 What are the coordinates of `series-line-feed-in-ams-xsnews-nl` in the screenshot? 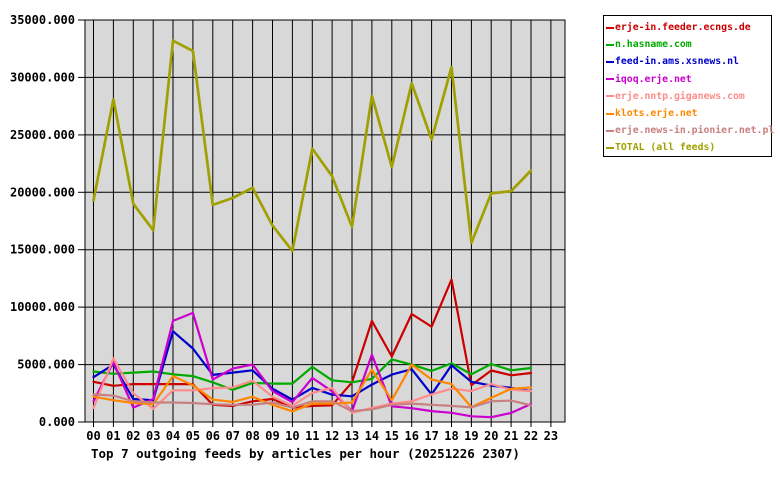 It's located at (312, 366).